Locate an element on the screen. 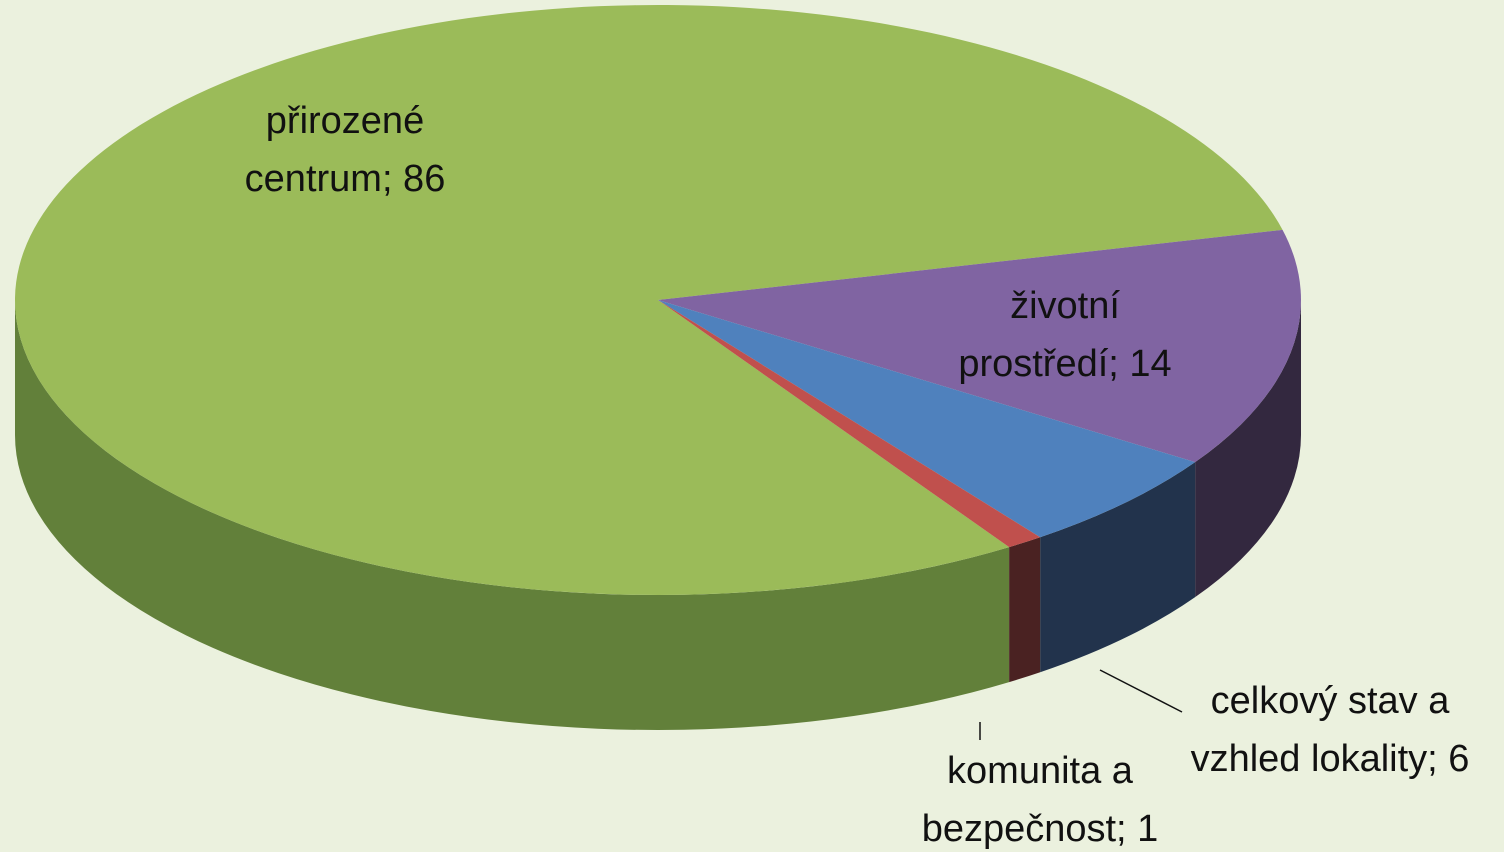 The image size is (1504, 852). leader-line is located at coordinates (1141, 691).